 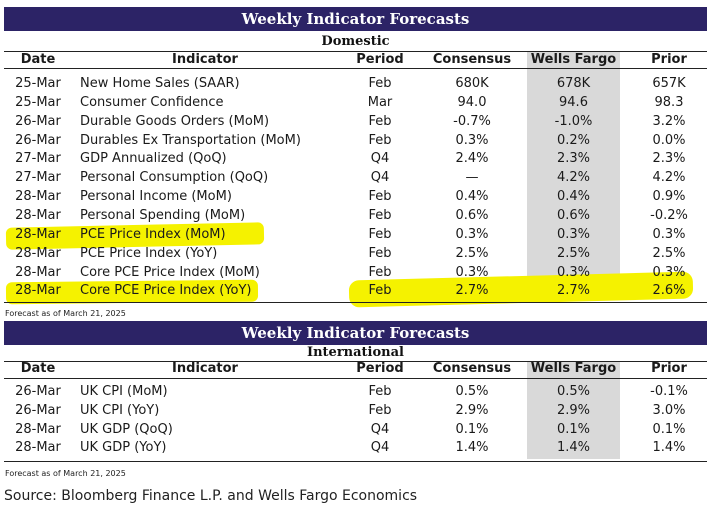 What do you see at coordinates (669, 291) in the screenshot?
I see `cell-prior: 2.6%` at bounding box center [669, 291].